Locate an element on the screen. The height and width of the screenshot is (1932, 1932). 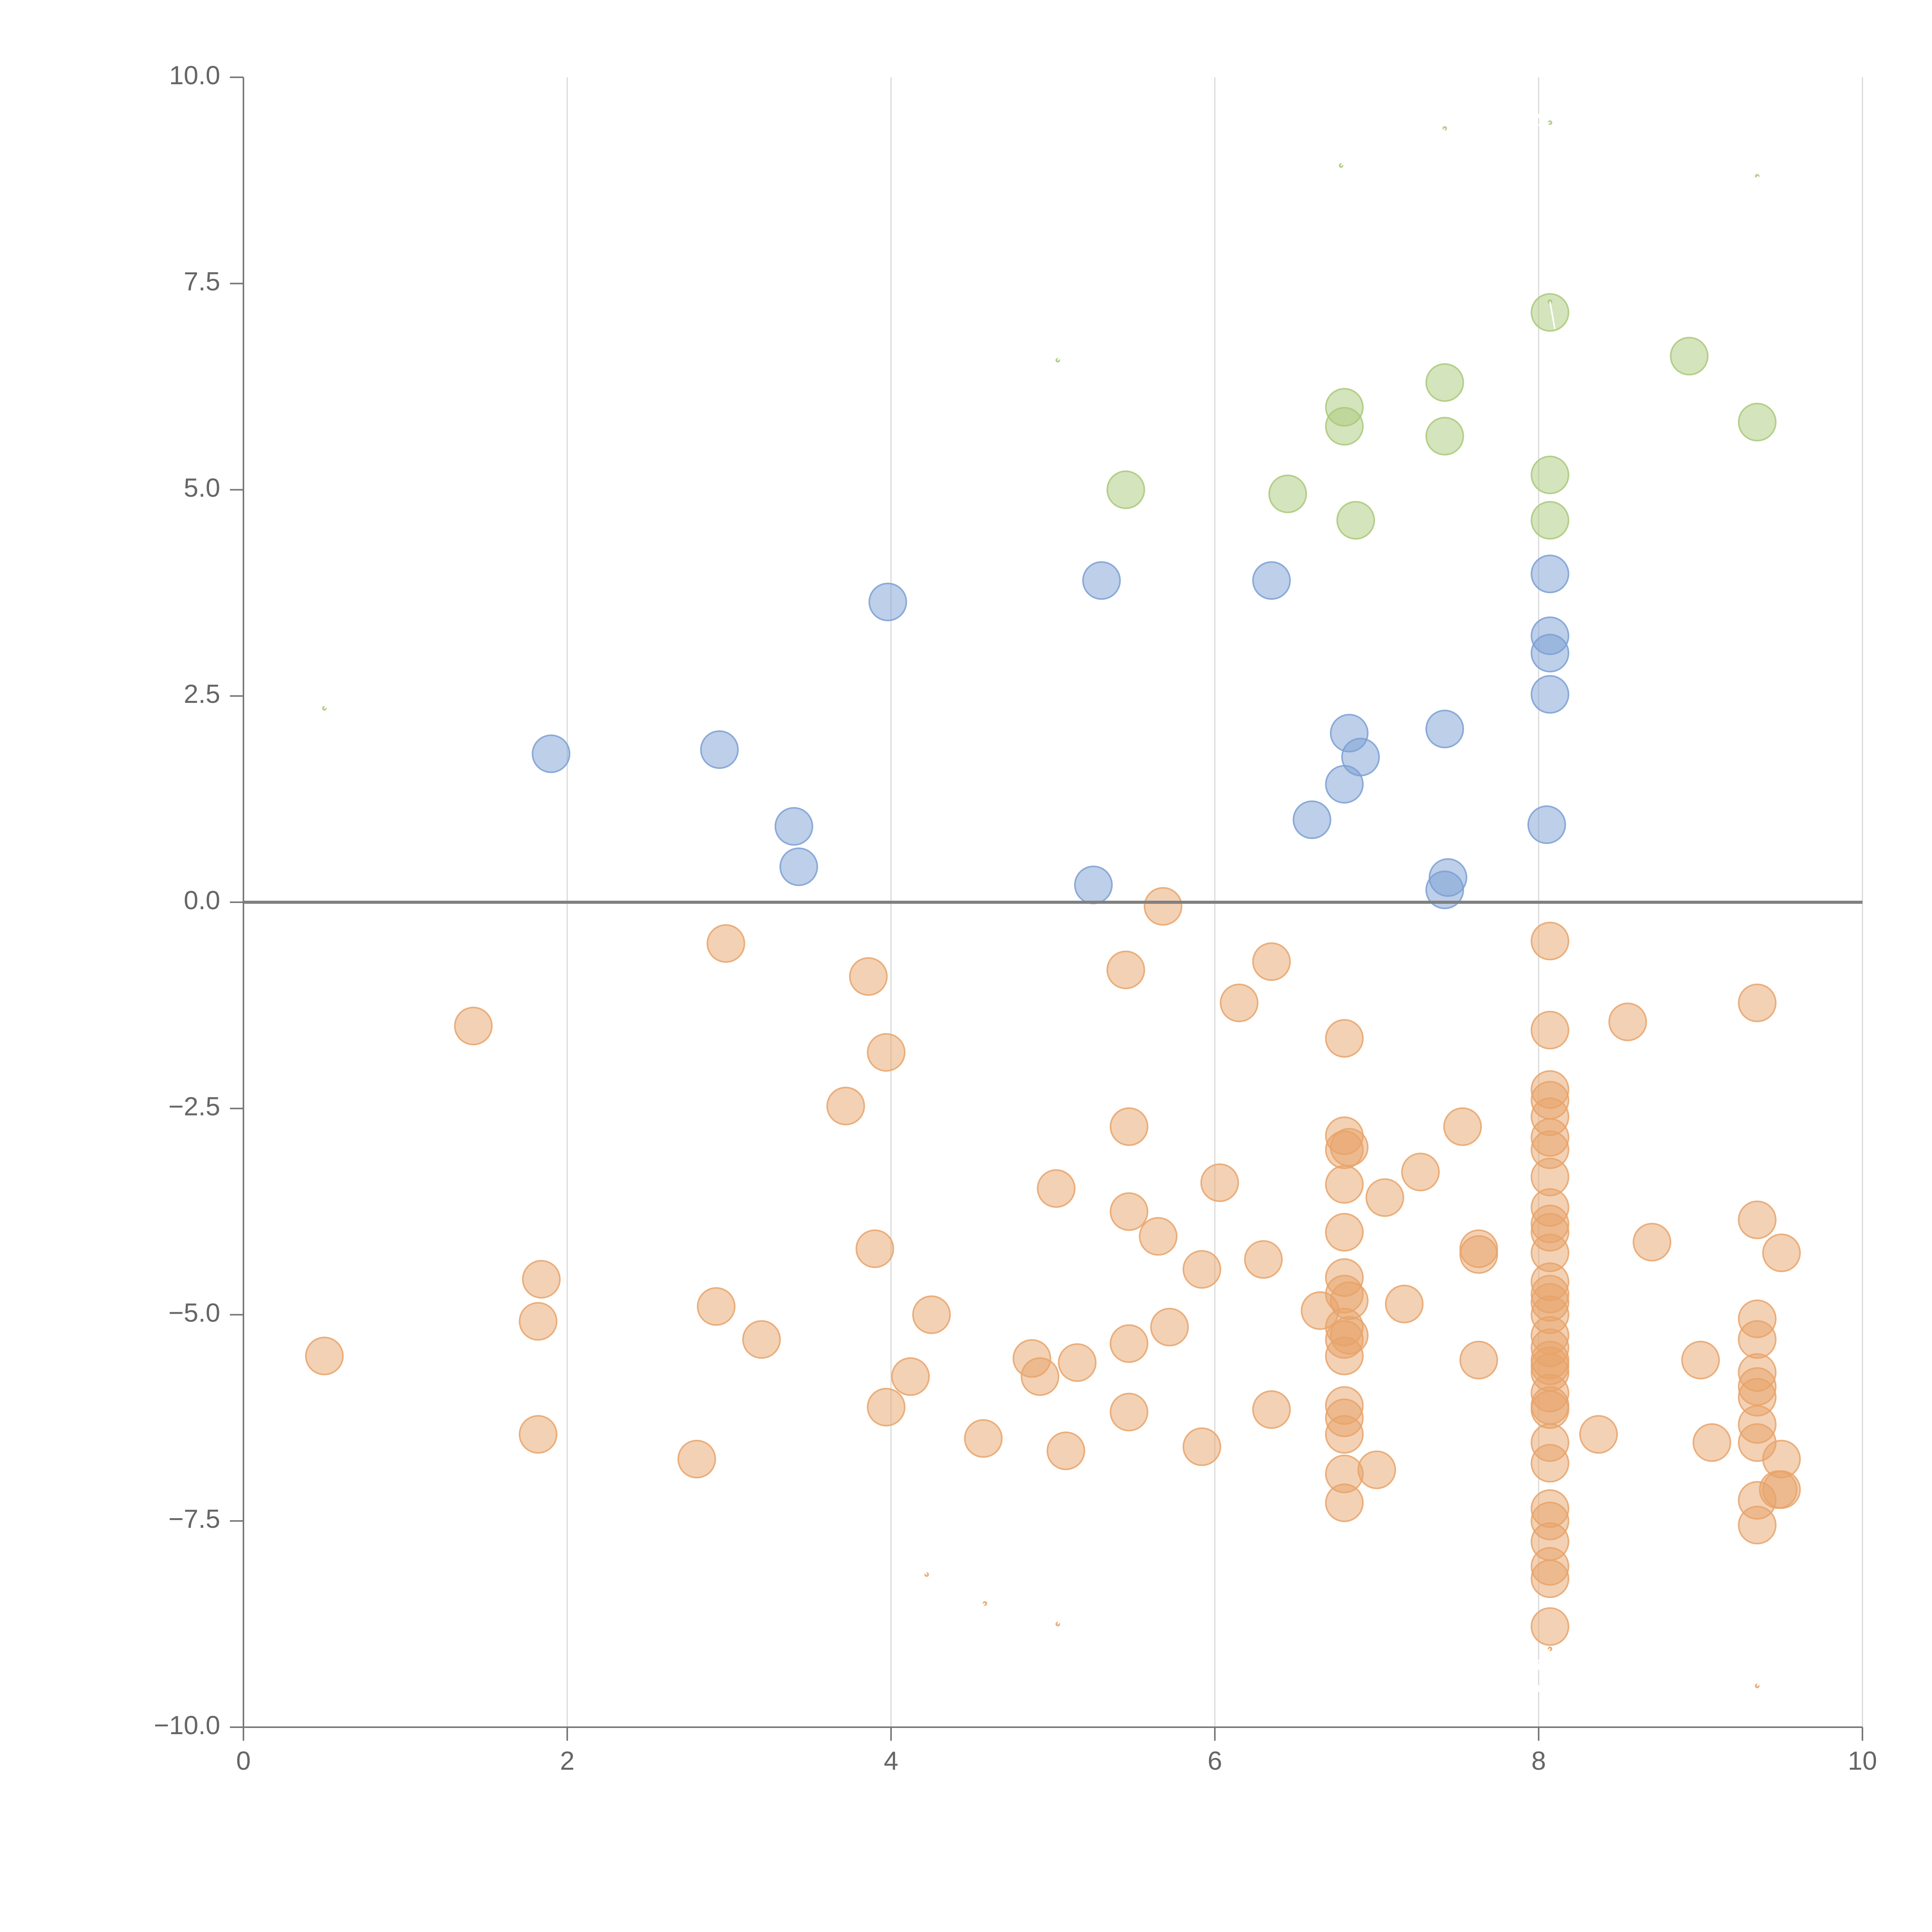
x-tick-label: 0 is located at coordinates (244, 1761).